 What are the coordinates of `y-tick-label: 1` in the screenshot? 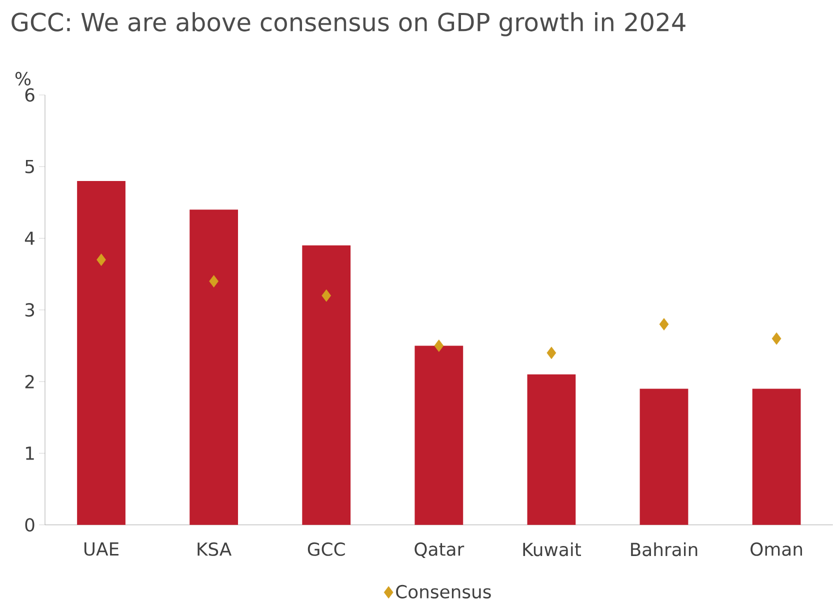 It's located at (30, 453).